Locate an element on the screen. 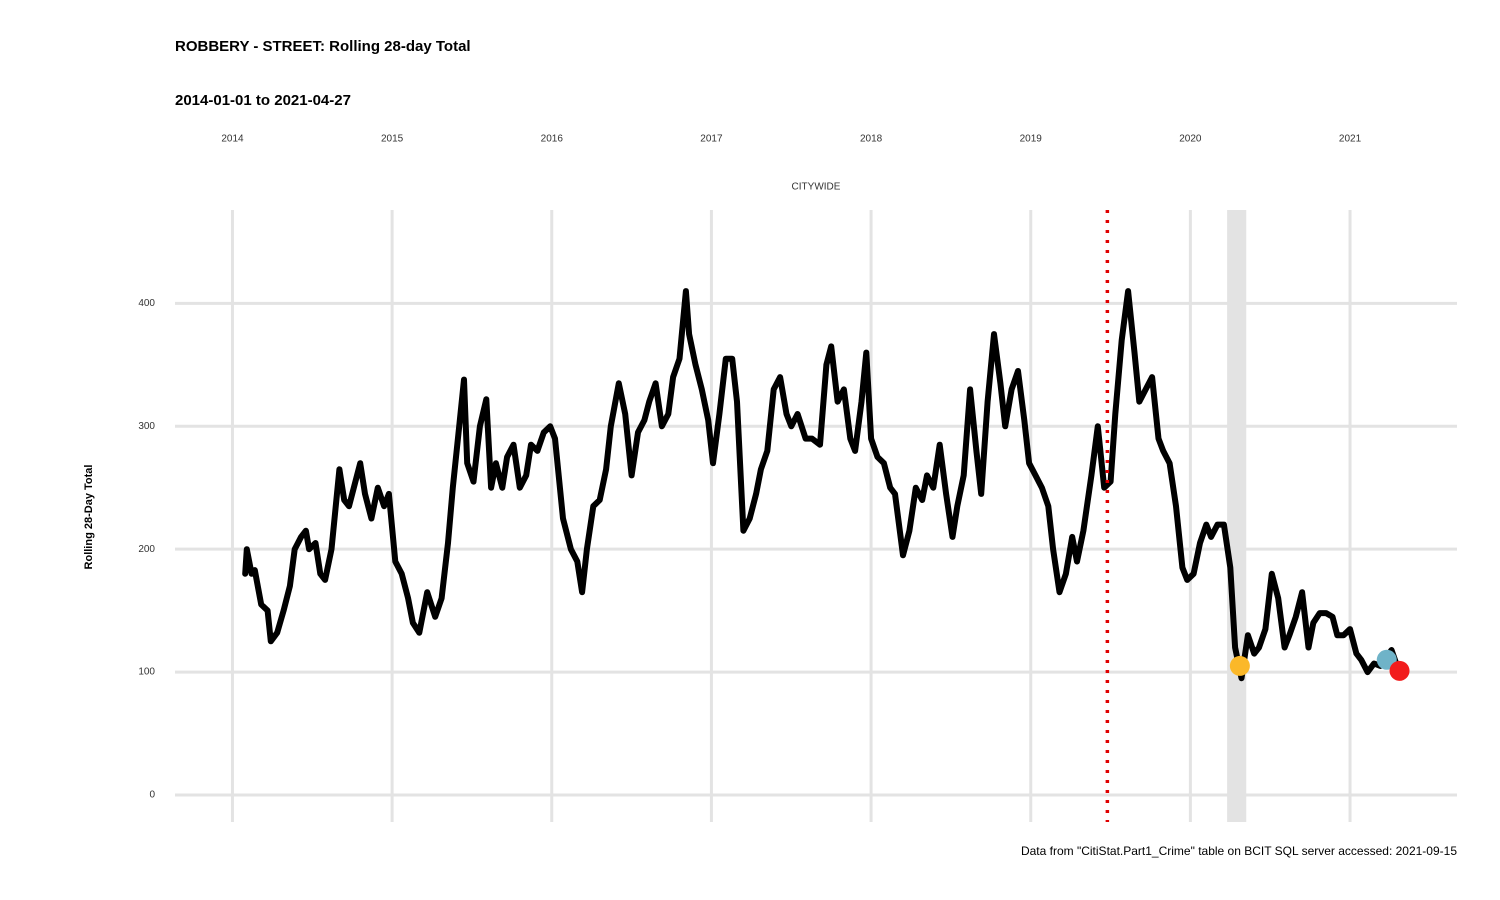 This screenshot has height=900, width=1500. chart-subtitle: 2014-01-01 to 2021-04-27 is located at coordinates (263, 100).